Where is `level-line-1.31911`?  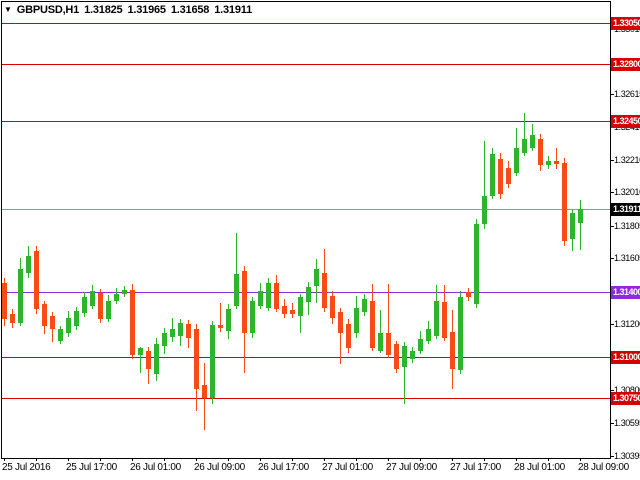 level-line-1.31911 is located at coordinates (306, 209).